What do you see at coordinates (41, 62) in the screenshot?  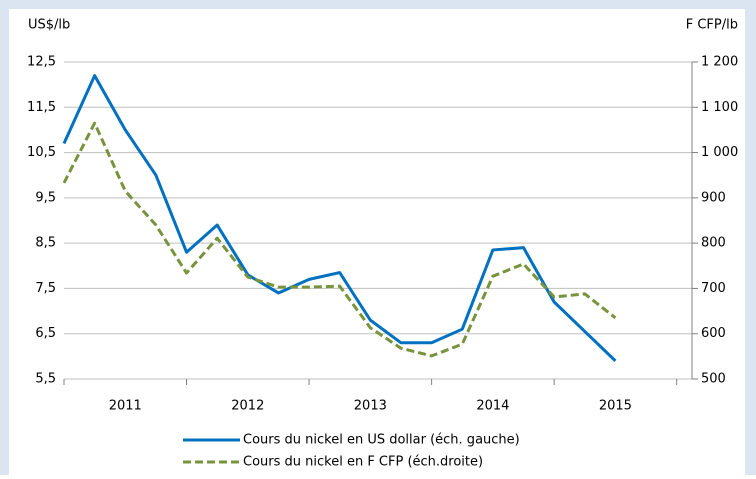 I see `y-tick-label: 12,5` at bounding box center [41, 62].